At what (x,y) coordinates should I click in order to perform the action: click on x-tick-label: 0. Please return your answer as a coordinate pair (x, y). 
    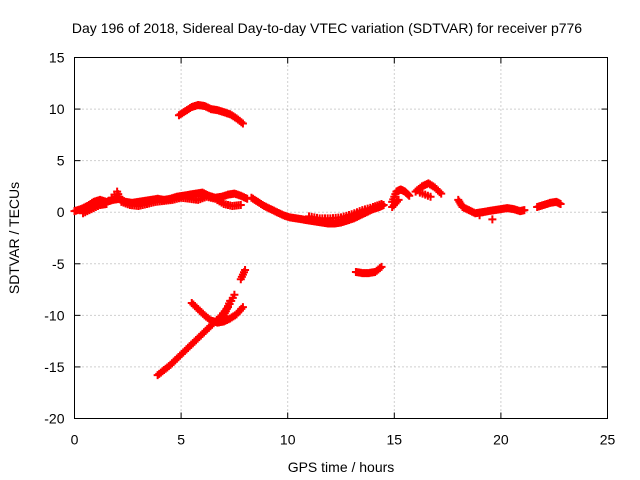
    Looking at the image, I should click on (75, 440).